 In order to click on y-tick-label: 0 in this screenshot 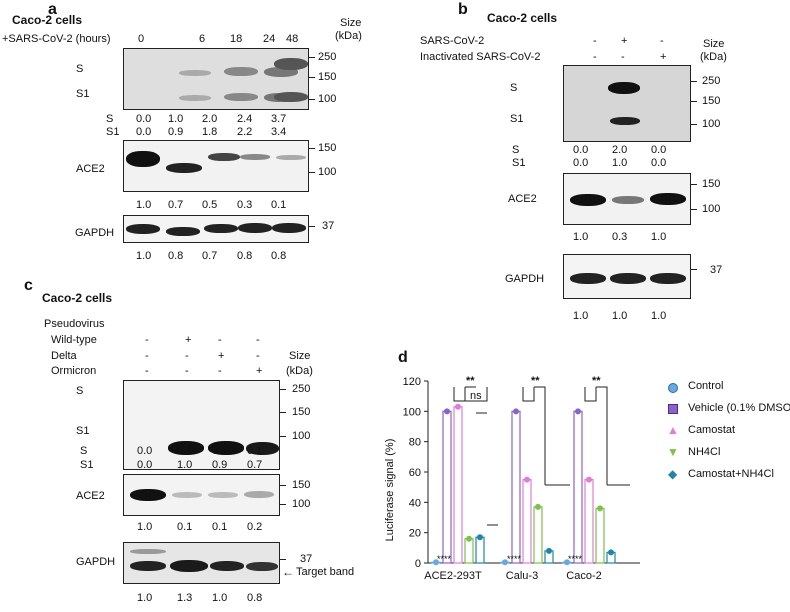, I will do `click(418, 564)`.